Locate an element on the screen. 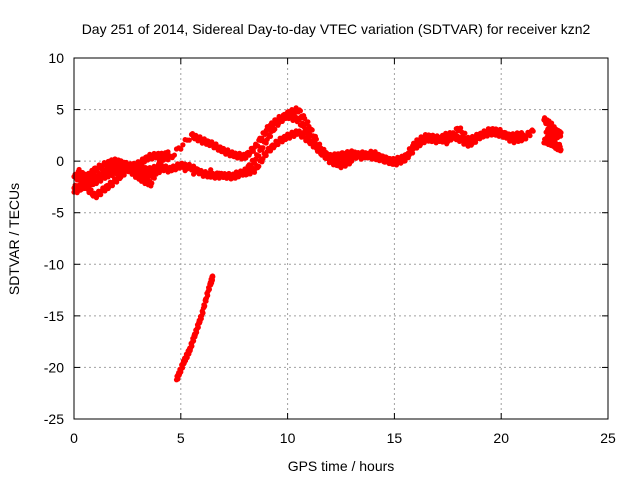 Image resolution: width=640 pixels, height=480 pixels. series-track-f is located at coordinates (194, 328).